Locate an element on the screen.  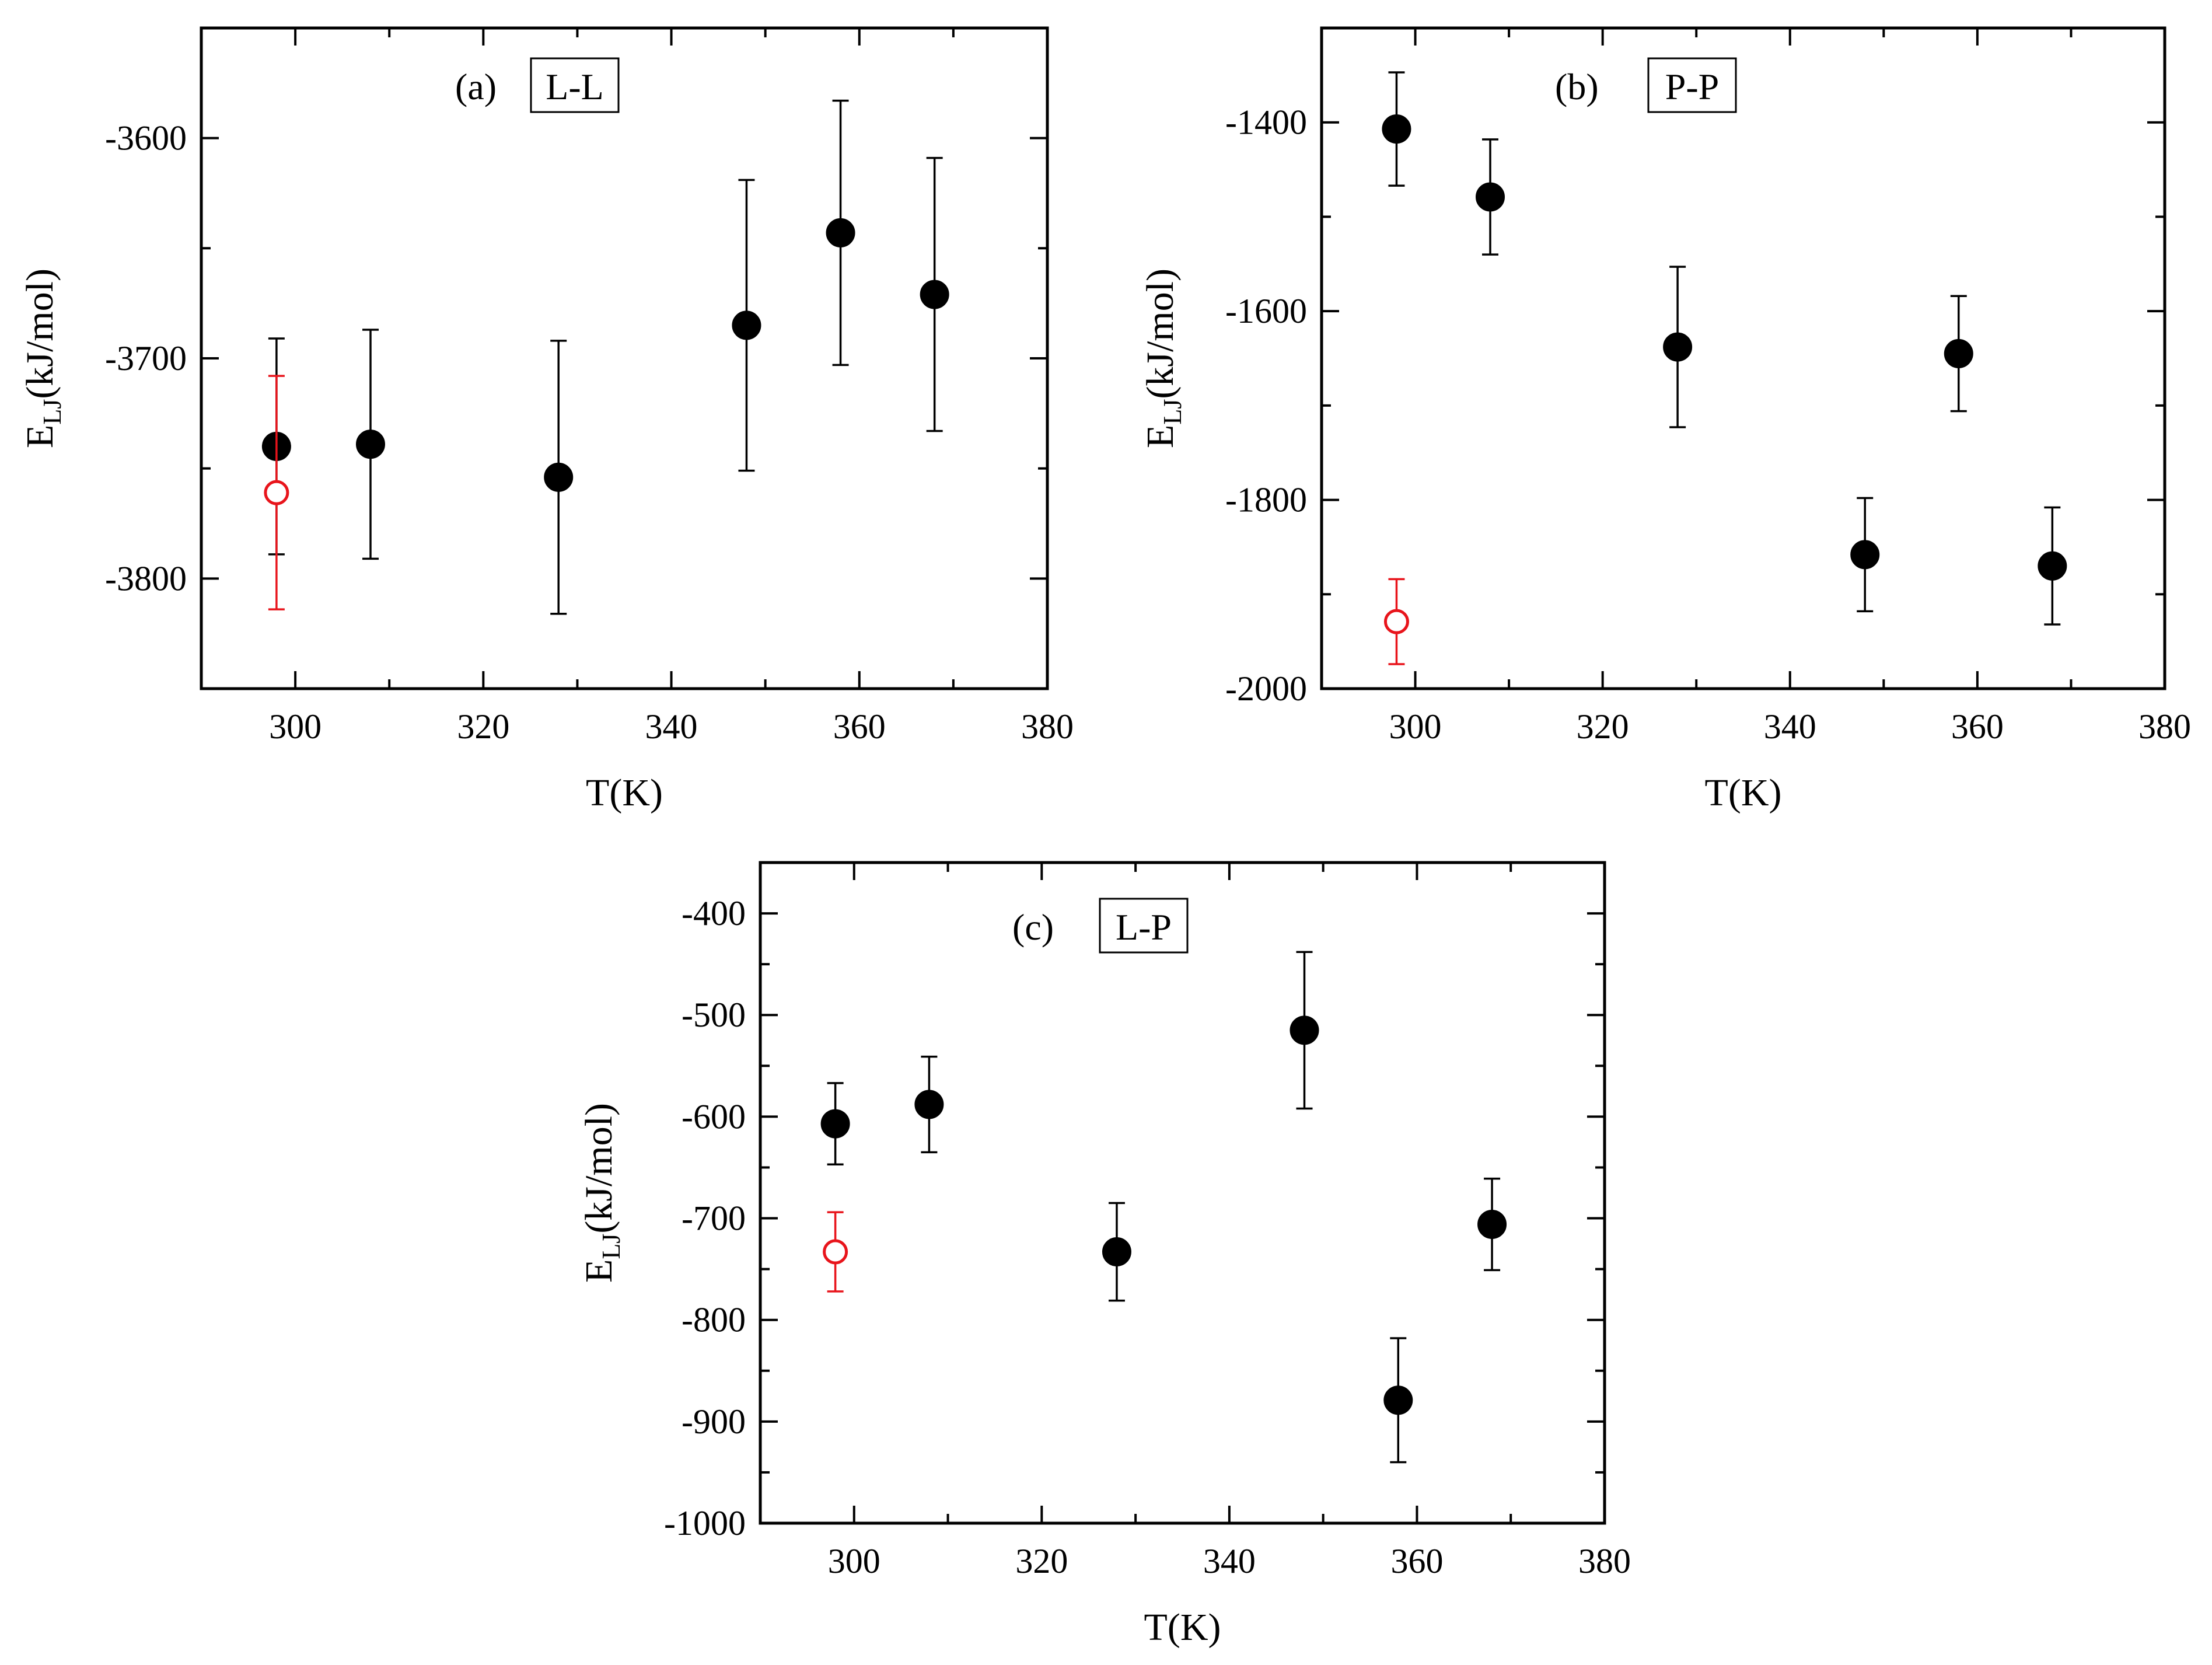
y-tick-label: -1000 is located at coordinates (705, 1523).